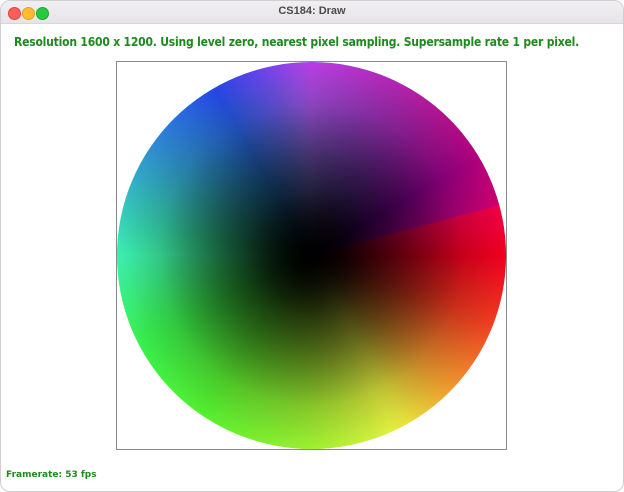  What do you see at coordinates (14, 13) in the screenshot?
I see `close-window-button` at bounding box center [14, 13].